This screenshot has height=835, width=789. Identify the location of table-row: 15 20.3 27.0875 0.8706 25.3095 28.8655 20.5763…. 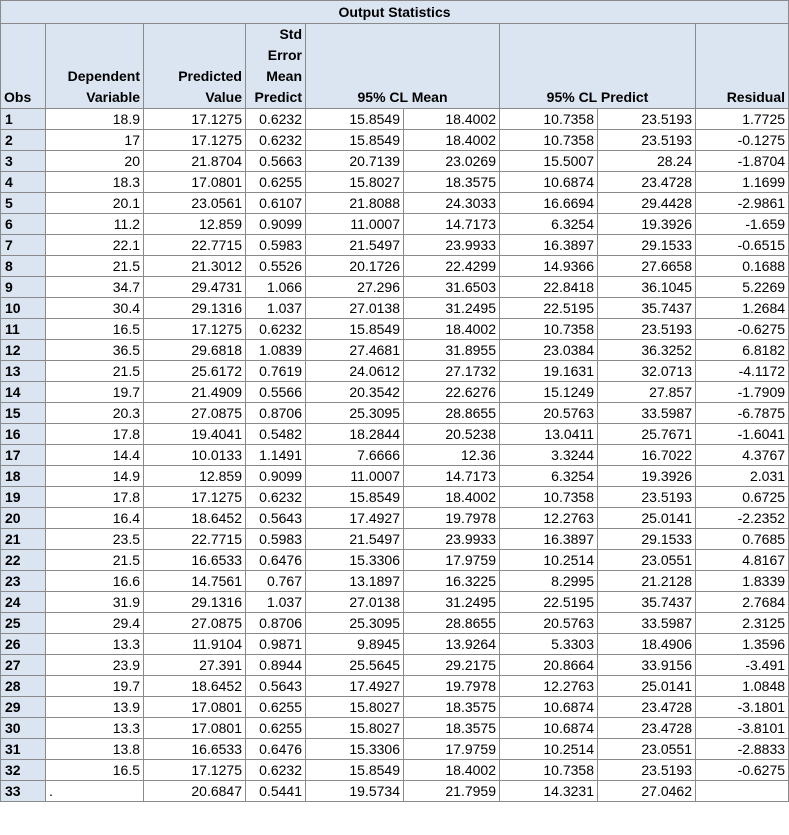
(394, 413).